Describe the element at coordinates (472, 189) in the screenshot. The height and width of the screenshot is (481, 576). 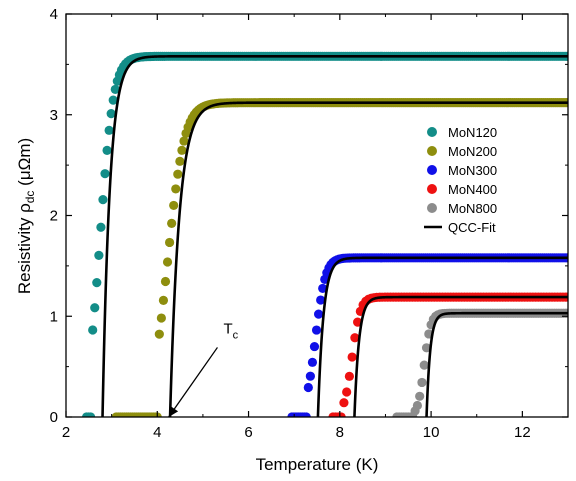
I see `legend-label-mon400: MoN400` at that location.